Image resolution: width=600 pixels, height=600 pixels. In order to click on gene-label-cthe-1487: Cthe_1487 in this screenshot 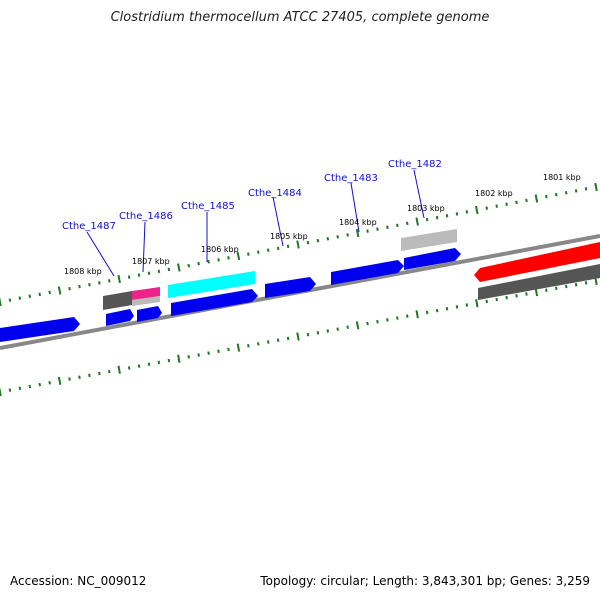, I will do `click(89, 226)`.